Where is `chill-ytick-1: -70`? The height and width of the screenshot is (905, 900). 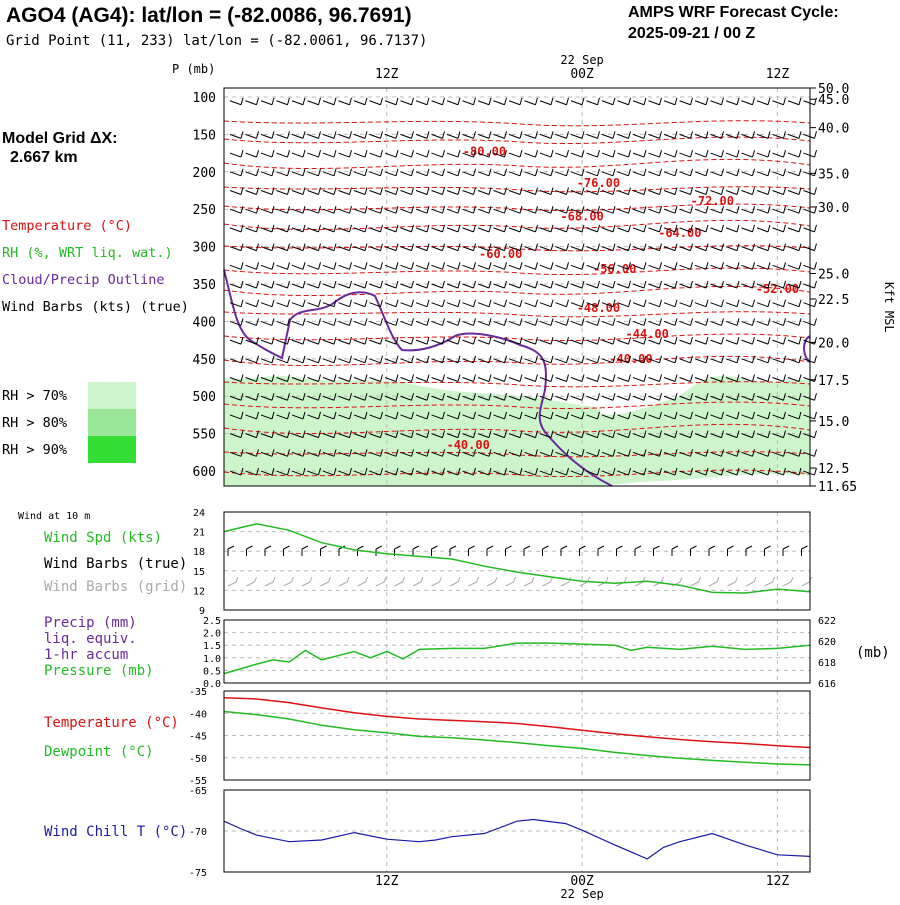
chill-ytick-1: -70 is located at coordinates (198, 832).